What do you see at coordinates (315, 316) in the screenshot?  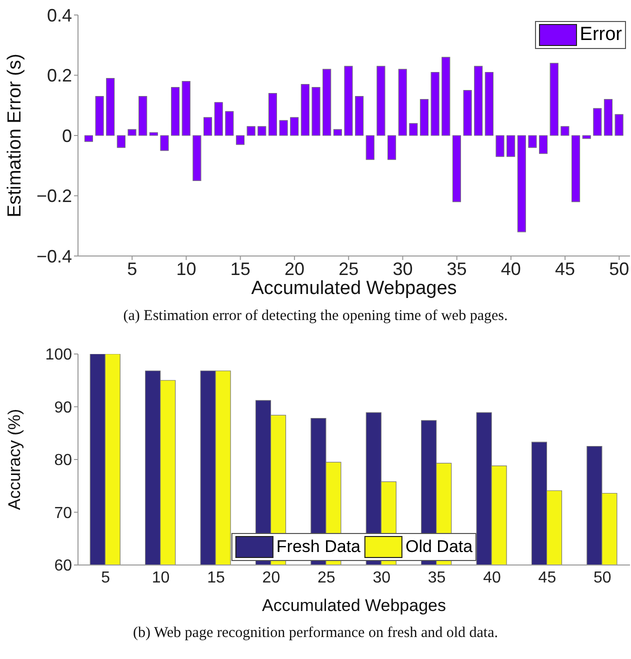 I see `text: (a) Estimation error of detecting the opening time of web pages.` at bounding box center [315, 316].